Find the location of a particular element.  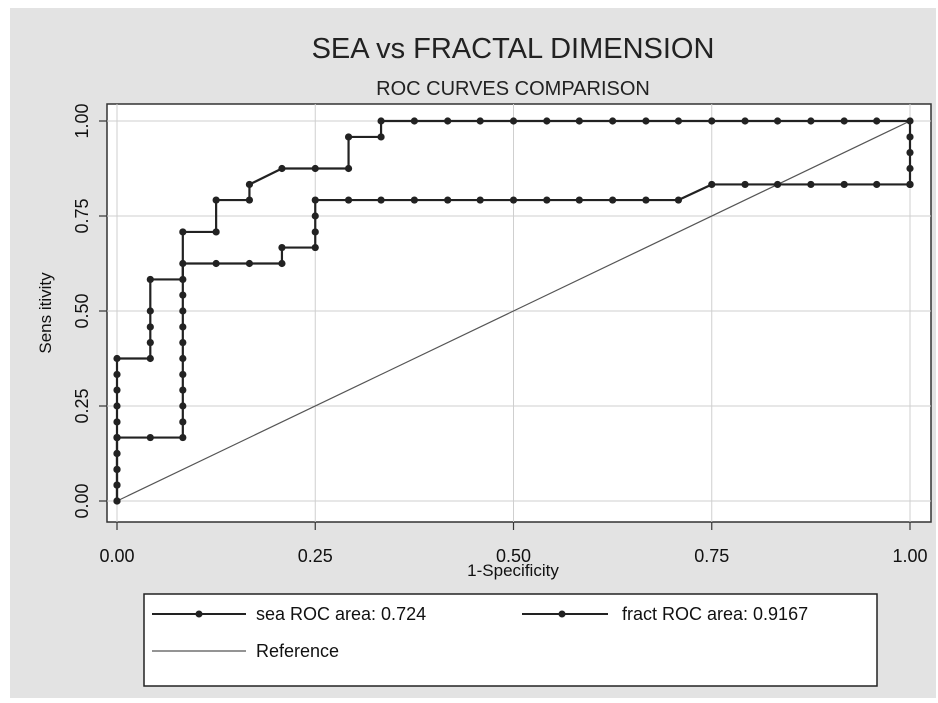

y-tick-label: 0.50 is located at coordinates (82, 310).